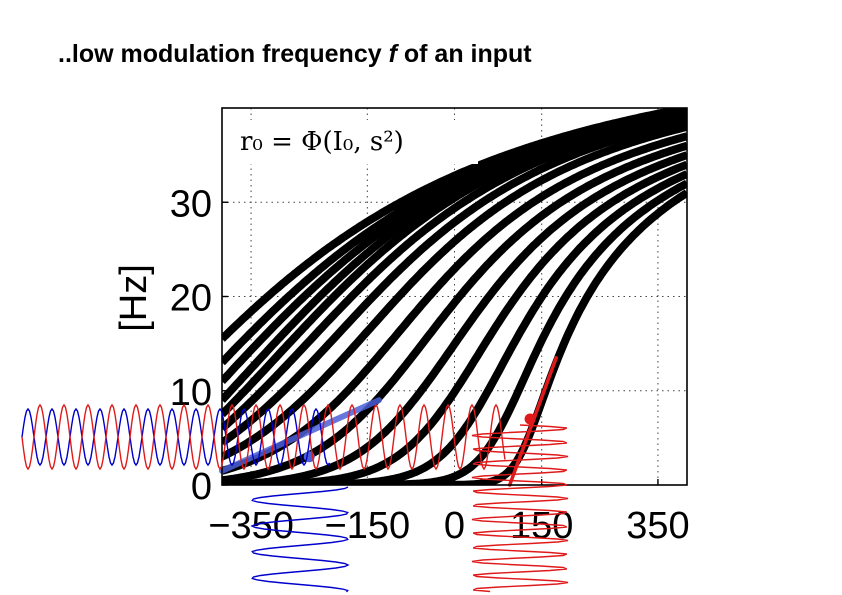 This screenshot has height=595, width=842. What do you see at coordinates (520, 508) in the screenshot?
I see `output-signal-red` at bounding box center [520, 508].